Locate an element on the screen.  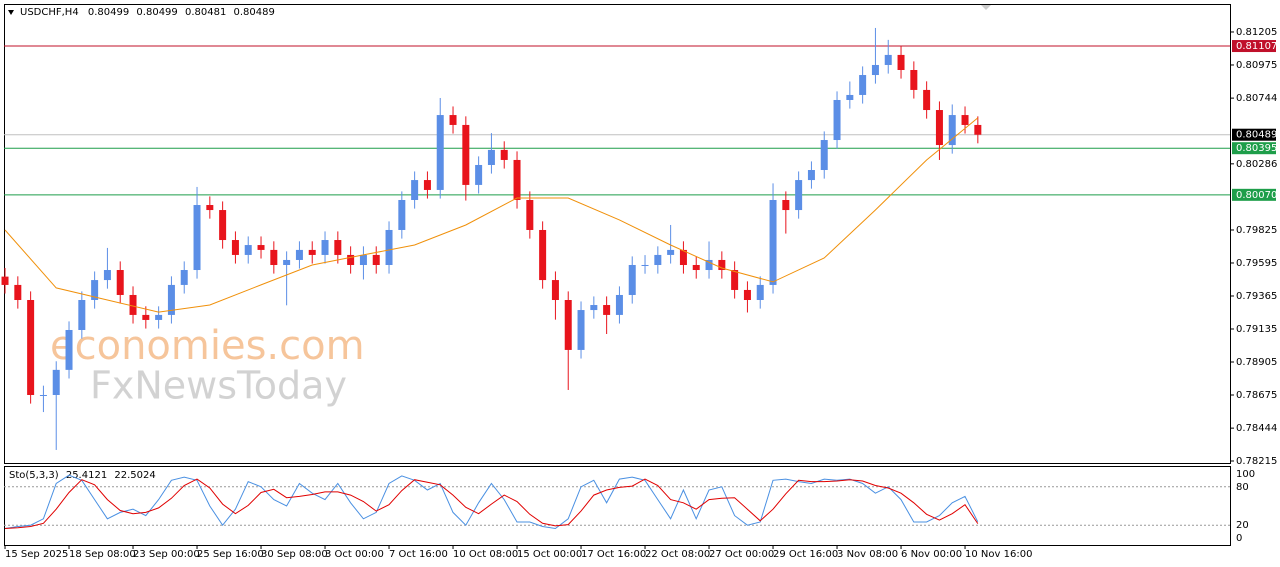
y-tick-label: 0.81205 is located at coordinates (1256, 32).